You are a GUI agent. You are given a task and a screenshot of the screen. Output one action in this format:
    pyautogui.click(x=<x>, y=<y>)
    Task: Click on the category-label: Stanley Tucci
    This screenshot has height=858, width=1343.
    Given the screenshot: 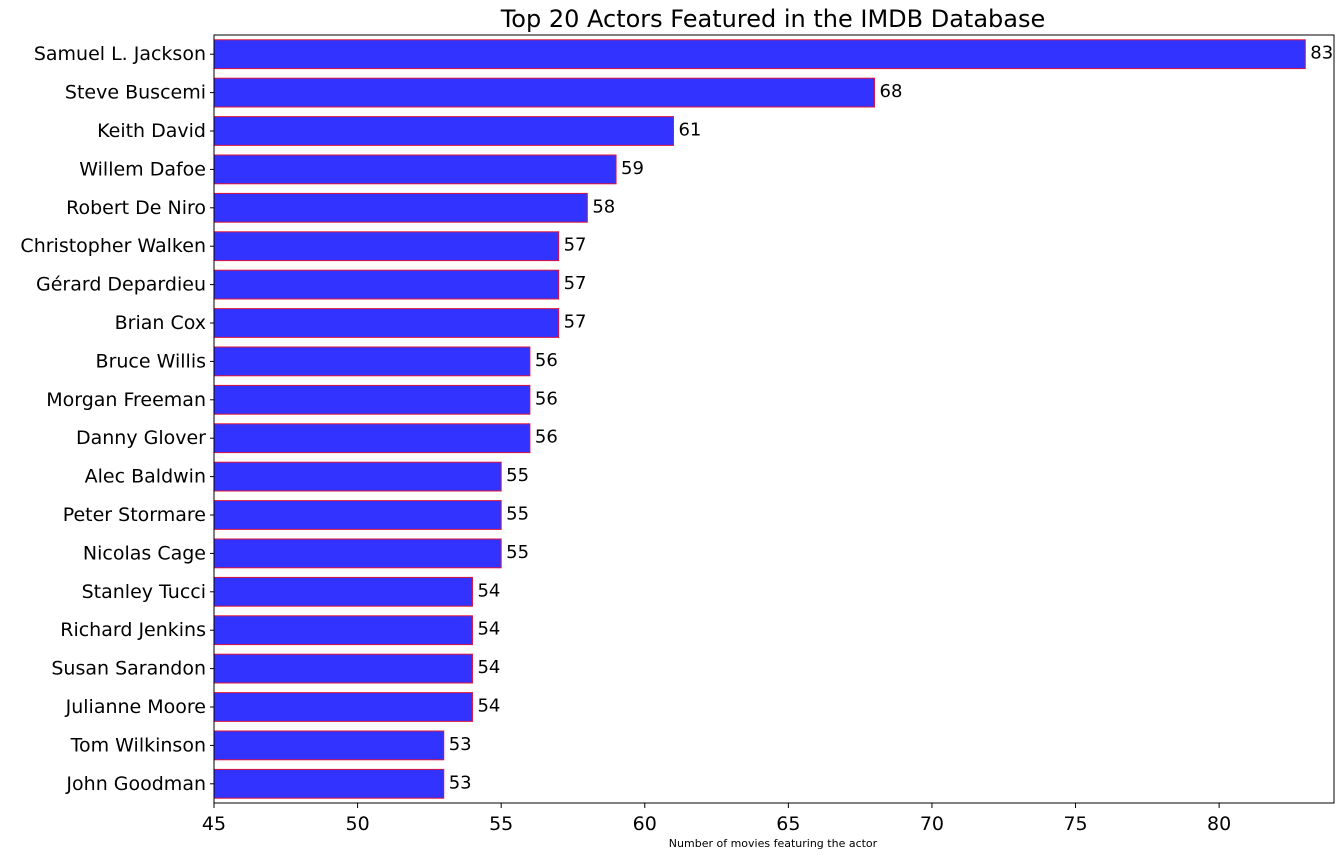 What is the action you would take?
    pyautogui.click(x=144, y=592)
    